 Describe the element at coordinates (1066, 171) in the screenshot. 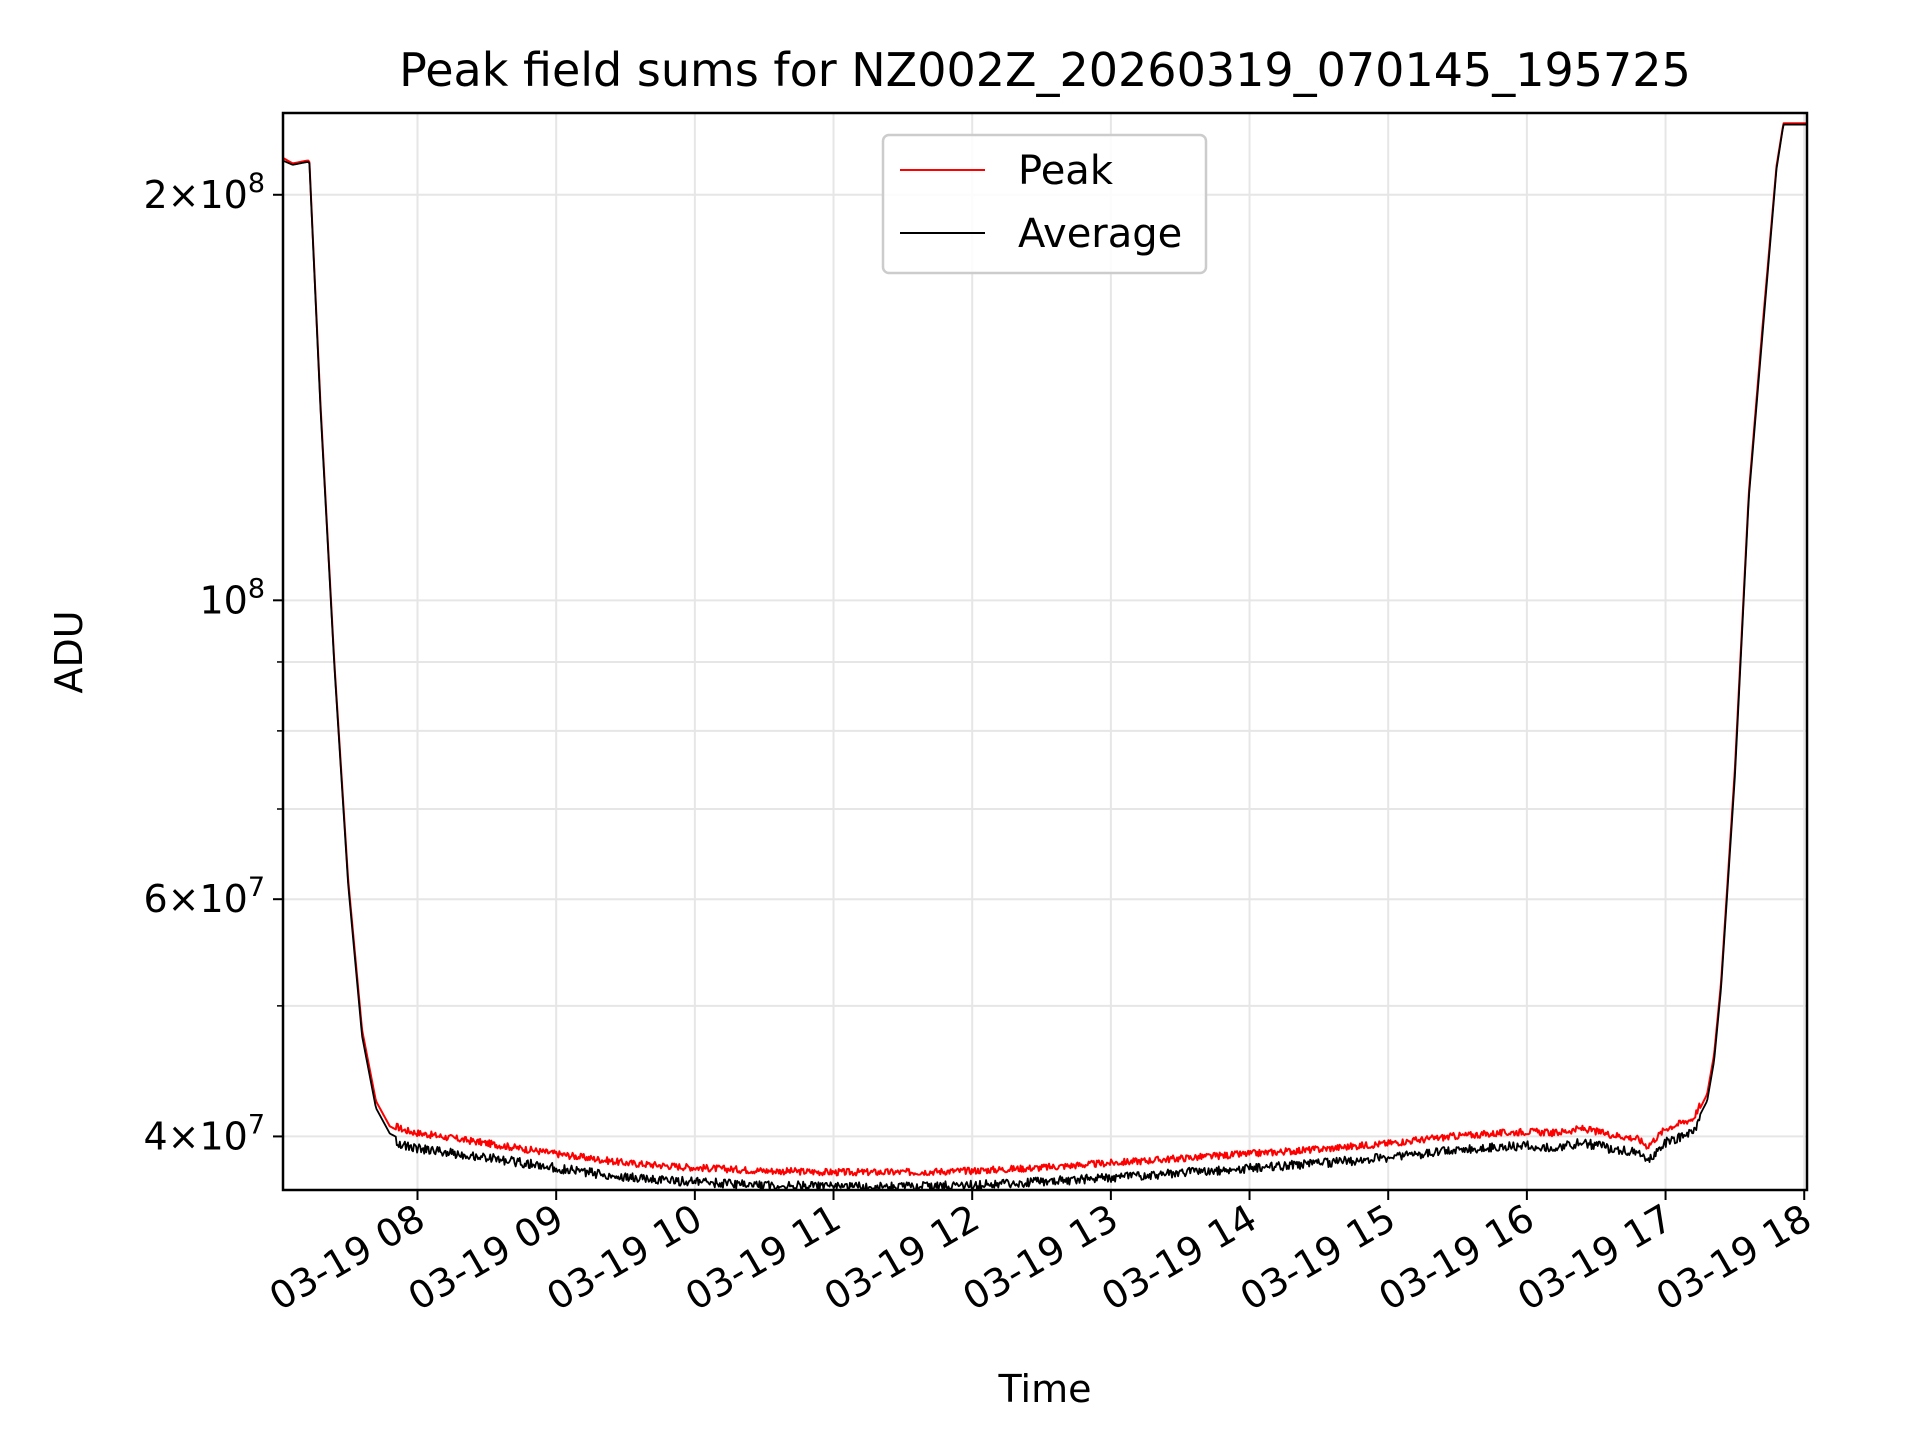

I see `legend-peak-label: Peak` at that location.